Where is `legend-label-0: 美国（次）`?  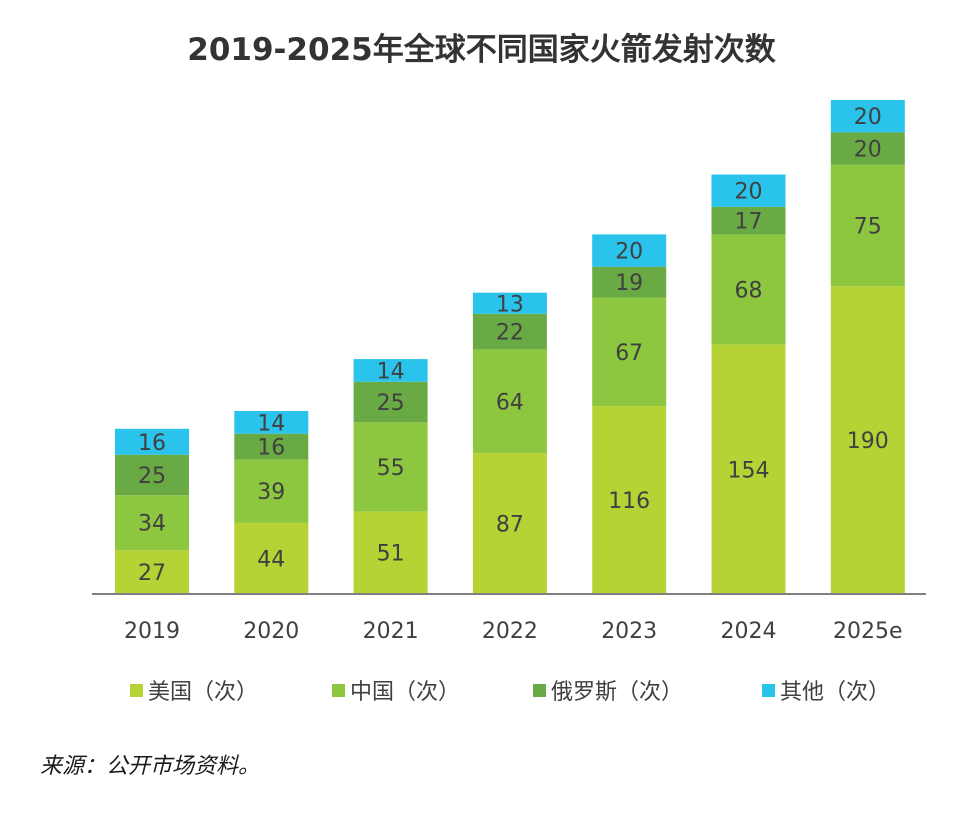 legend-label-0: 美国（次） is located at coordinates (203, 692).